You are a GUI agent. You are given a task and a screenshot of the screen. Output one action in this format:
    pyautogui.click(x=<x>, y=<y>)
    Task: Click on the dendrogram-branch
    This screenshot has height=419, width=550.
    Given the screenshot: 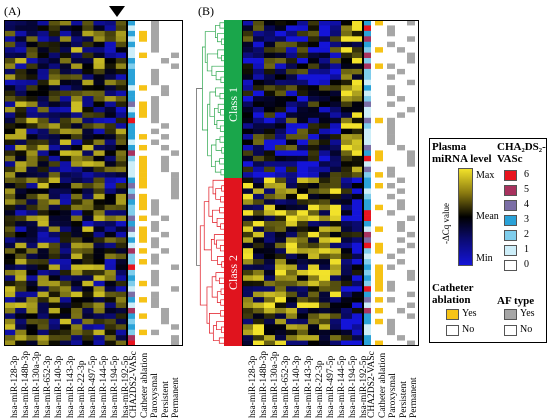 What is the action you would take?
    pyautogui.click(x=218, y=187)
    